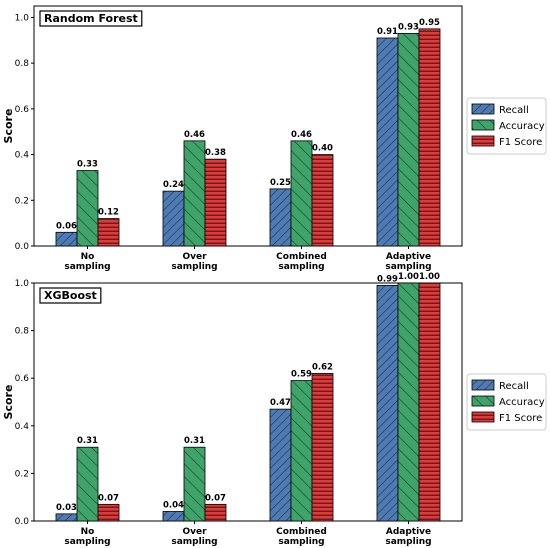 Image resolution: width=550 pixels, height=548 pixels. I want to click on data-label-f1-score: 0.62, so click(322, 367).